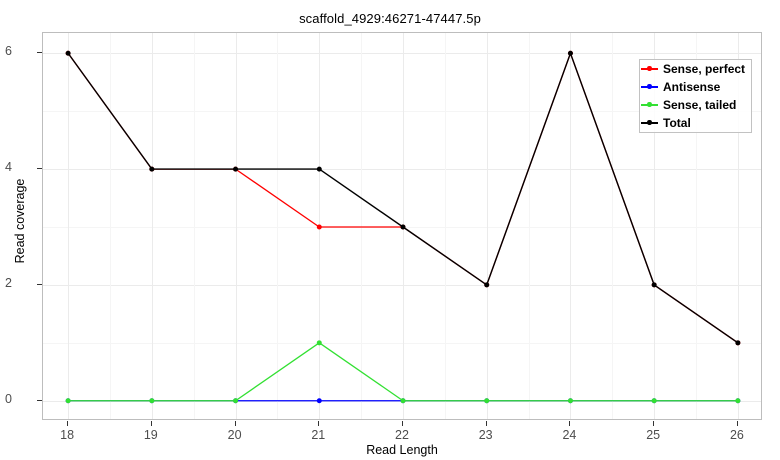 This screenshot has width=780, height=460. I want to click on legend-item: Antisense, so click(695, 87).